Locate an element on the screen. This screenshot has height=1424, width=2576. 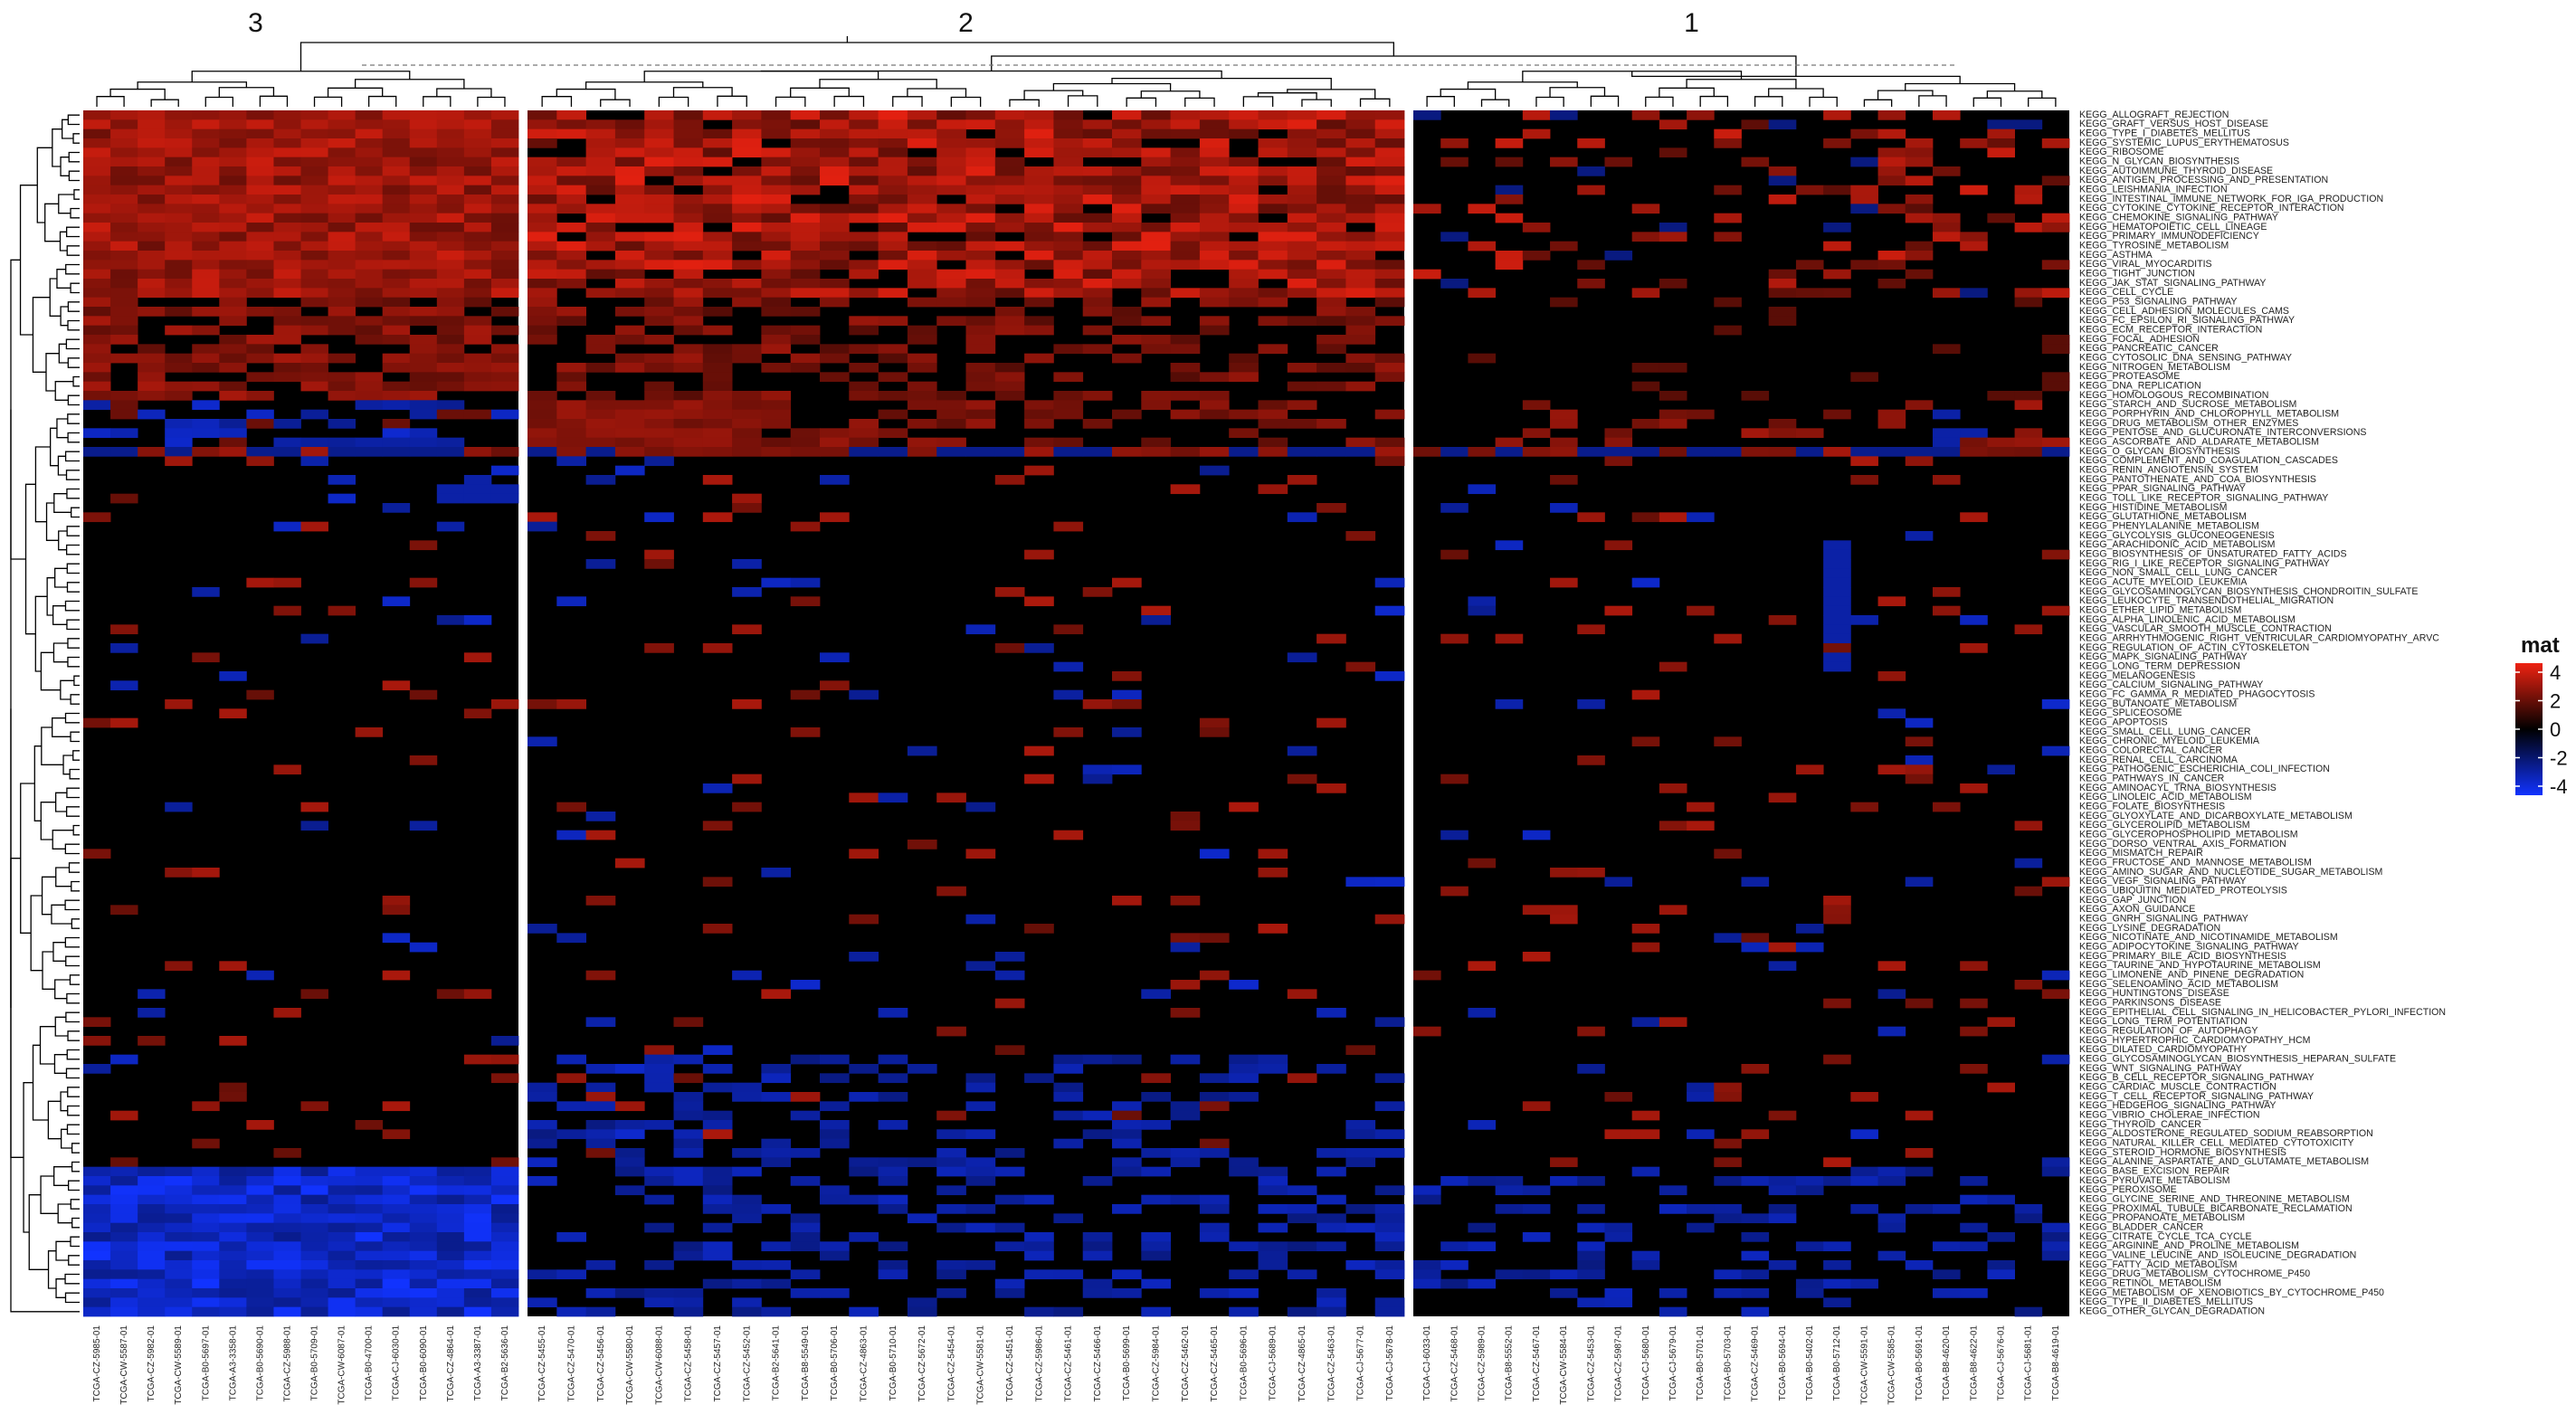
row-label: KEGG_VASCULAR_SMOOTH_MUSCLE_CONTRACTION is located at coordinates (2205, 628).